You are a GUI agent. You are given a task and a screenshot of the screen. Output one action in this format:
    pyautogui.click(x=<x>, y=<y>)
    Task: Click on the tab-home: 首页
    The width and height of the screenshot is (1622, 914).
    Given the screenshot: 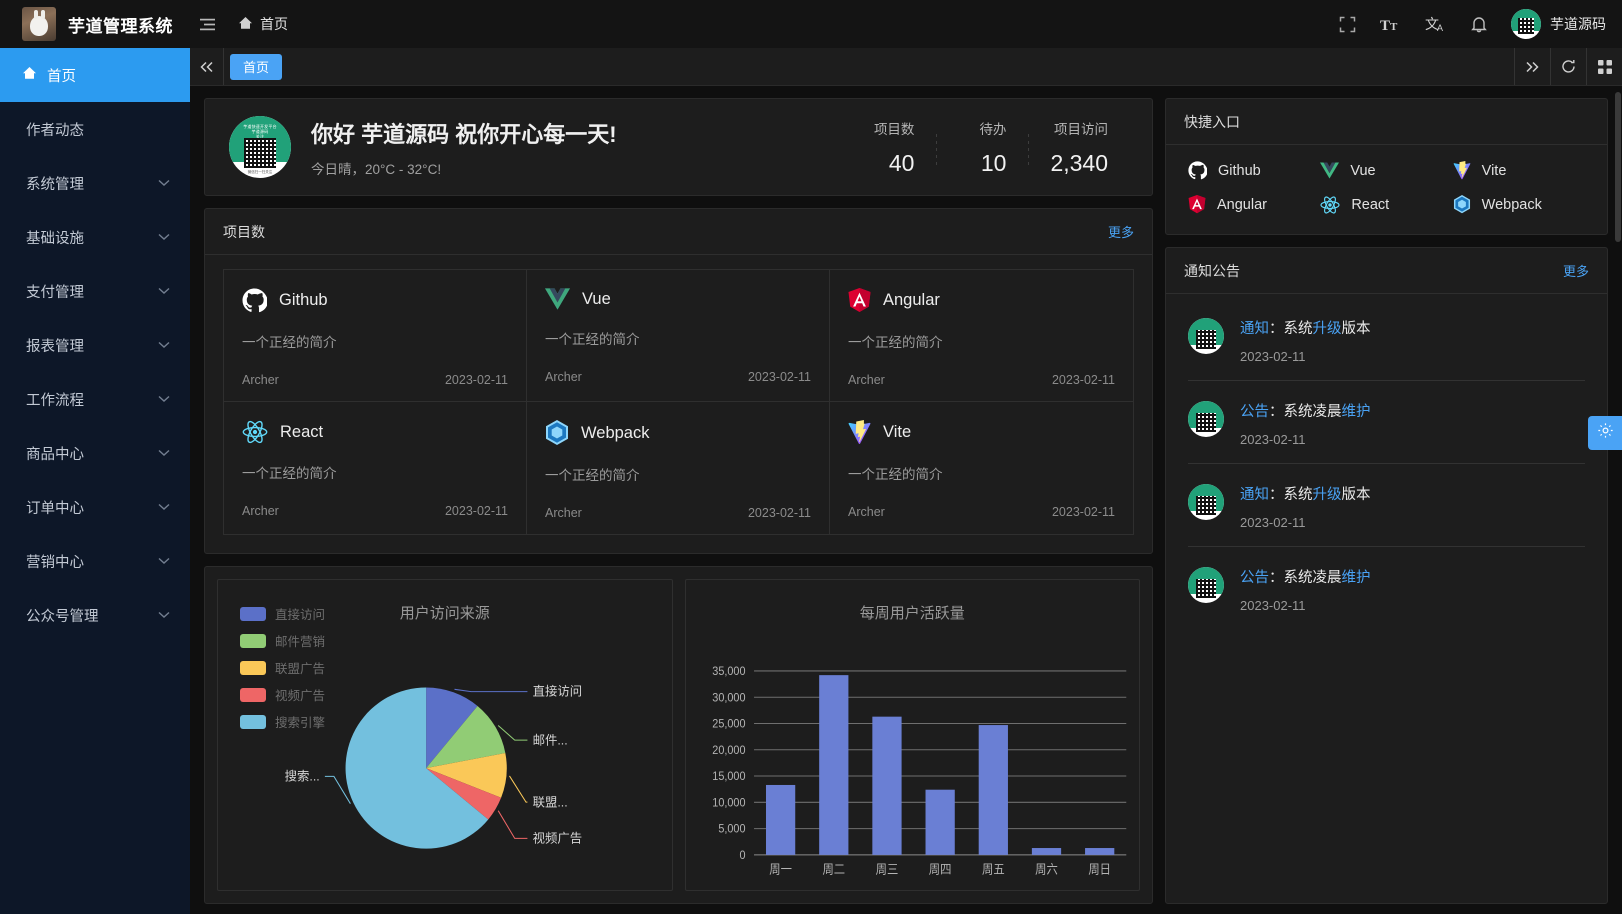 What is the action you would take?
    pyautogui.click(x=256, y=66)
    